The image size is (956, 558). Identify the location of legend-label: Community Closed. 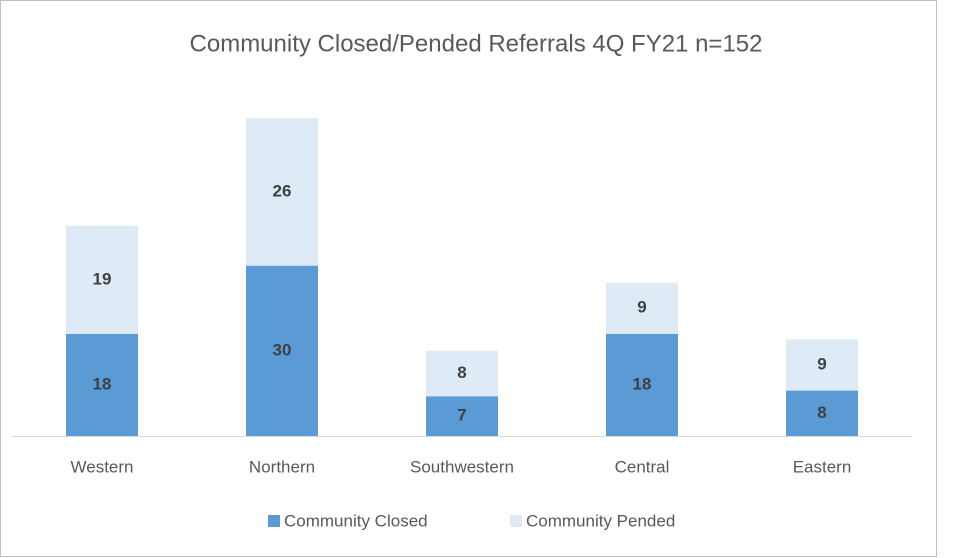
(356, 520).